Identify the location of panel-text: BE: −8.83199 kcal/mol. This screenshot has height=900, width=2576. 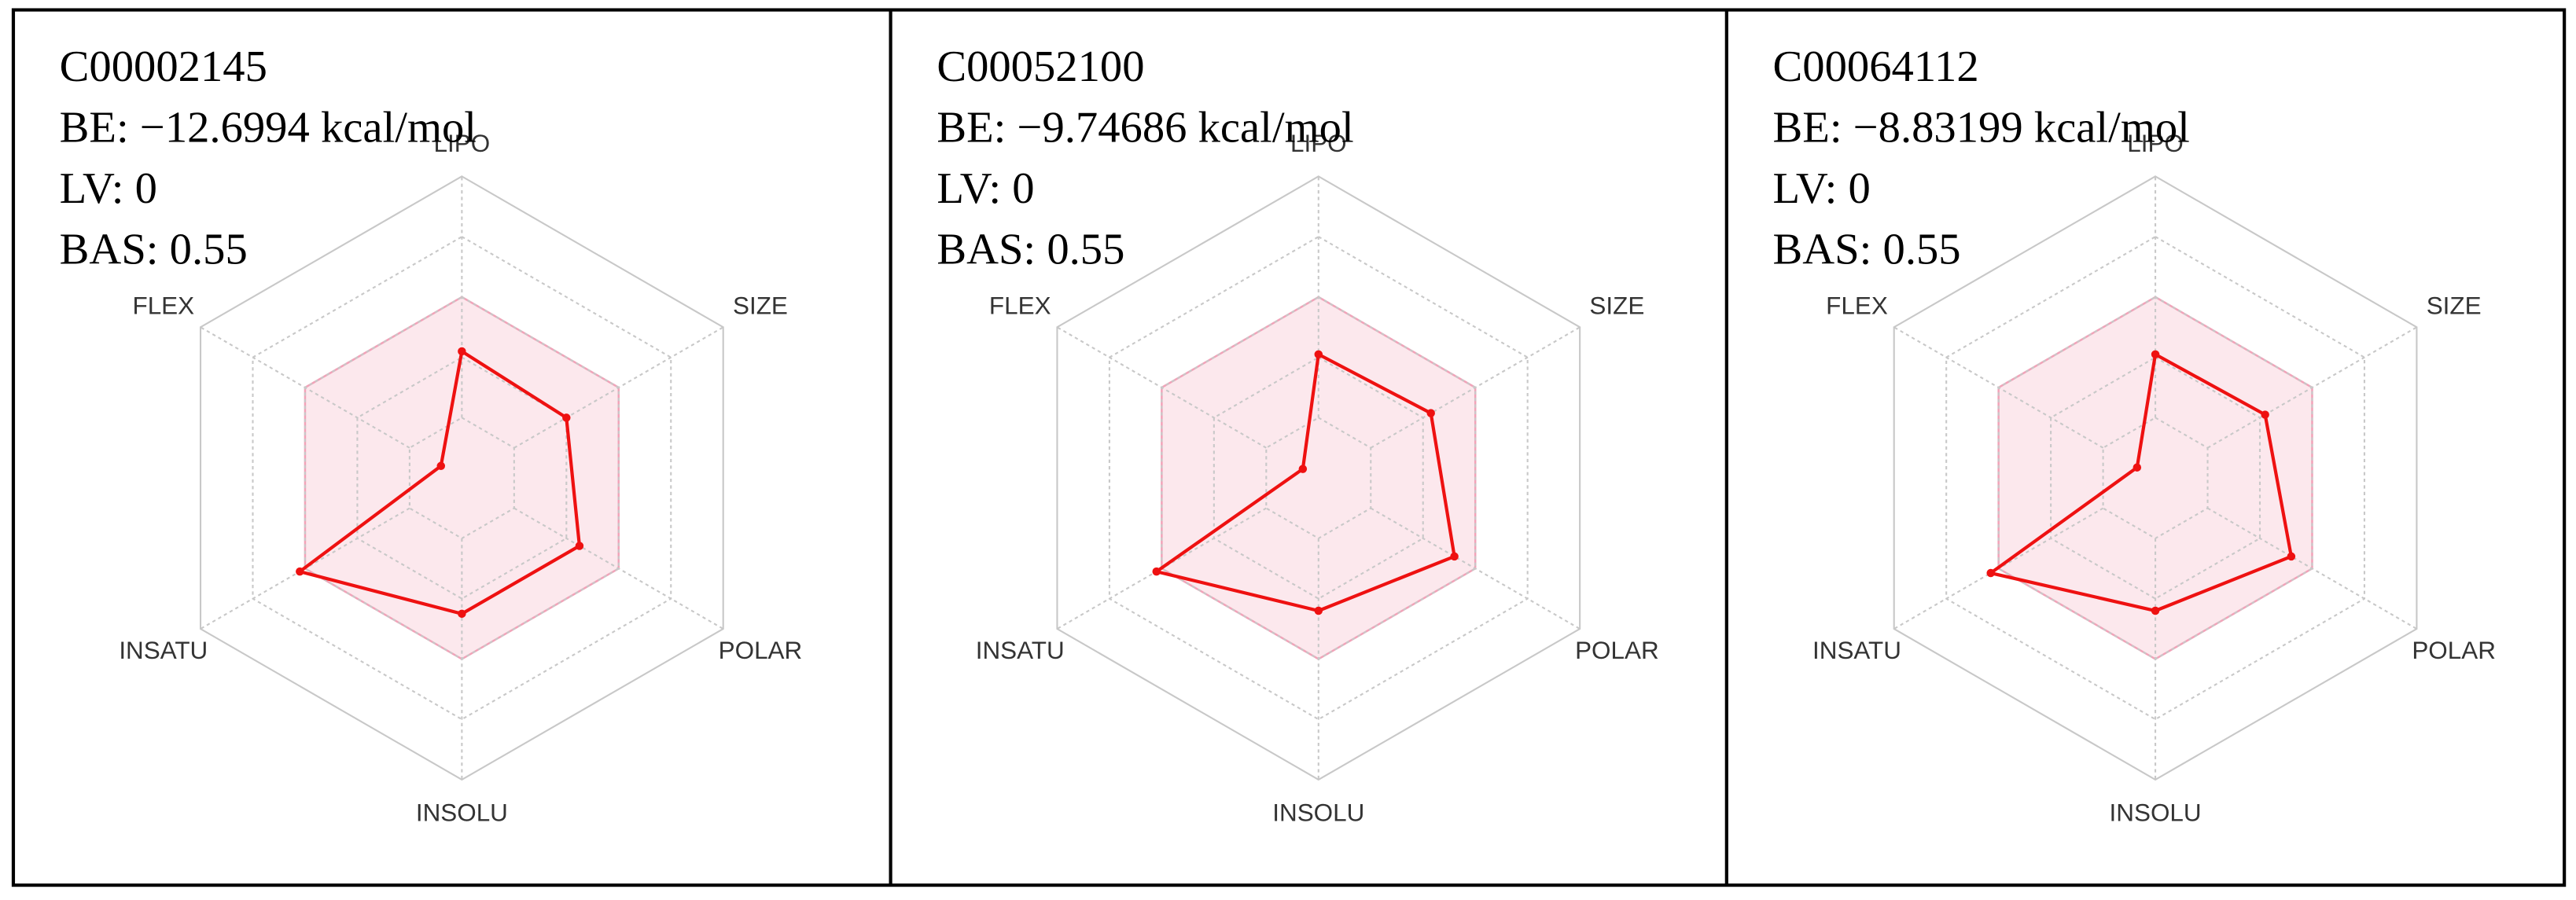
(1982, 127).